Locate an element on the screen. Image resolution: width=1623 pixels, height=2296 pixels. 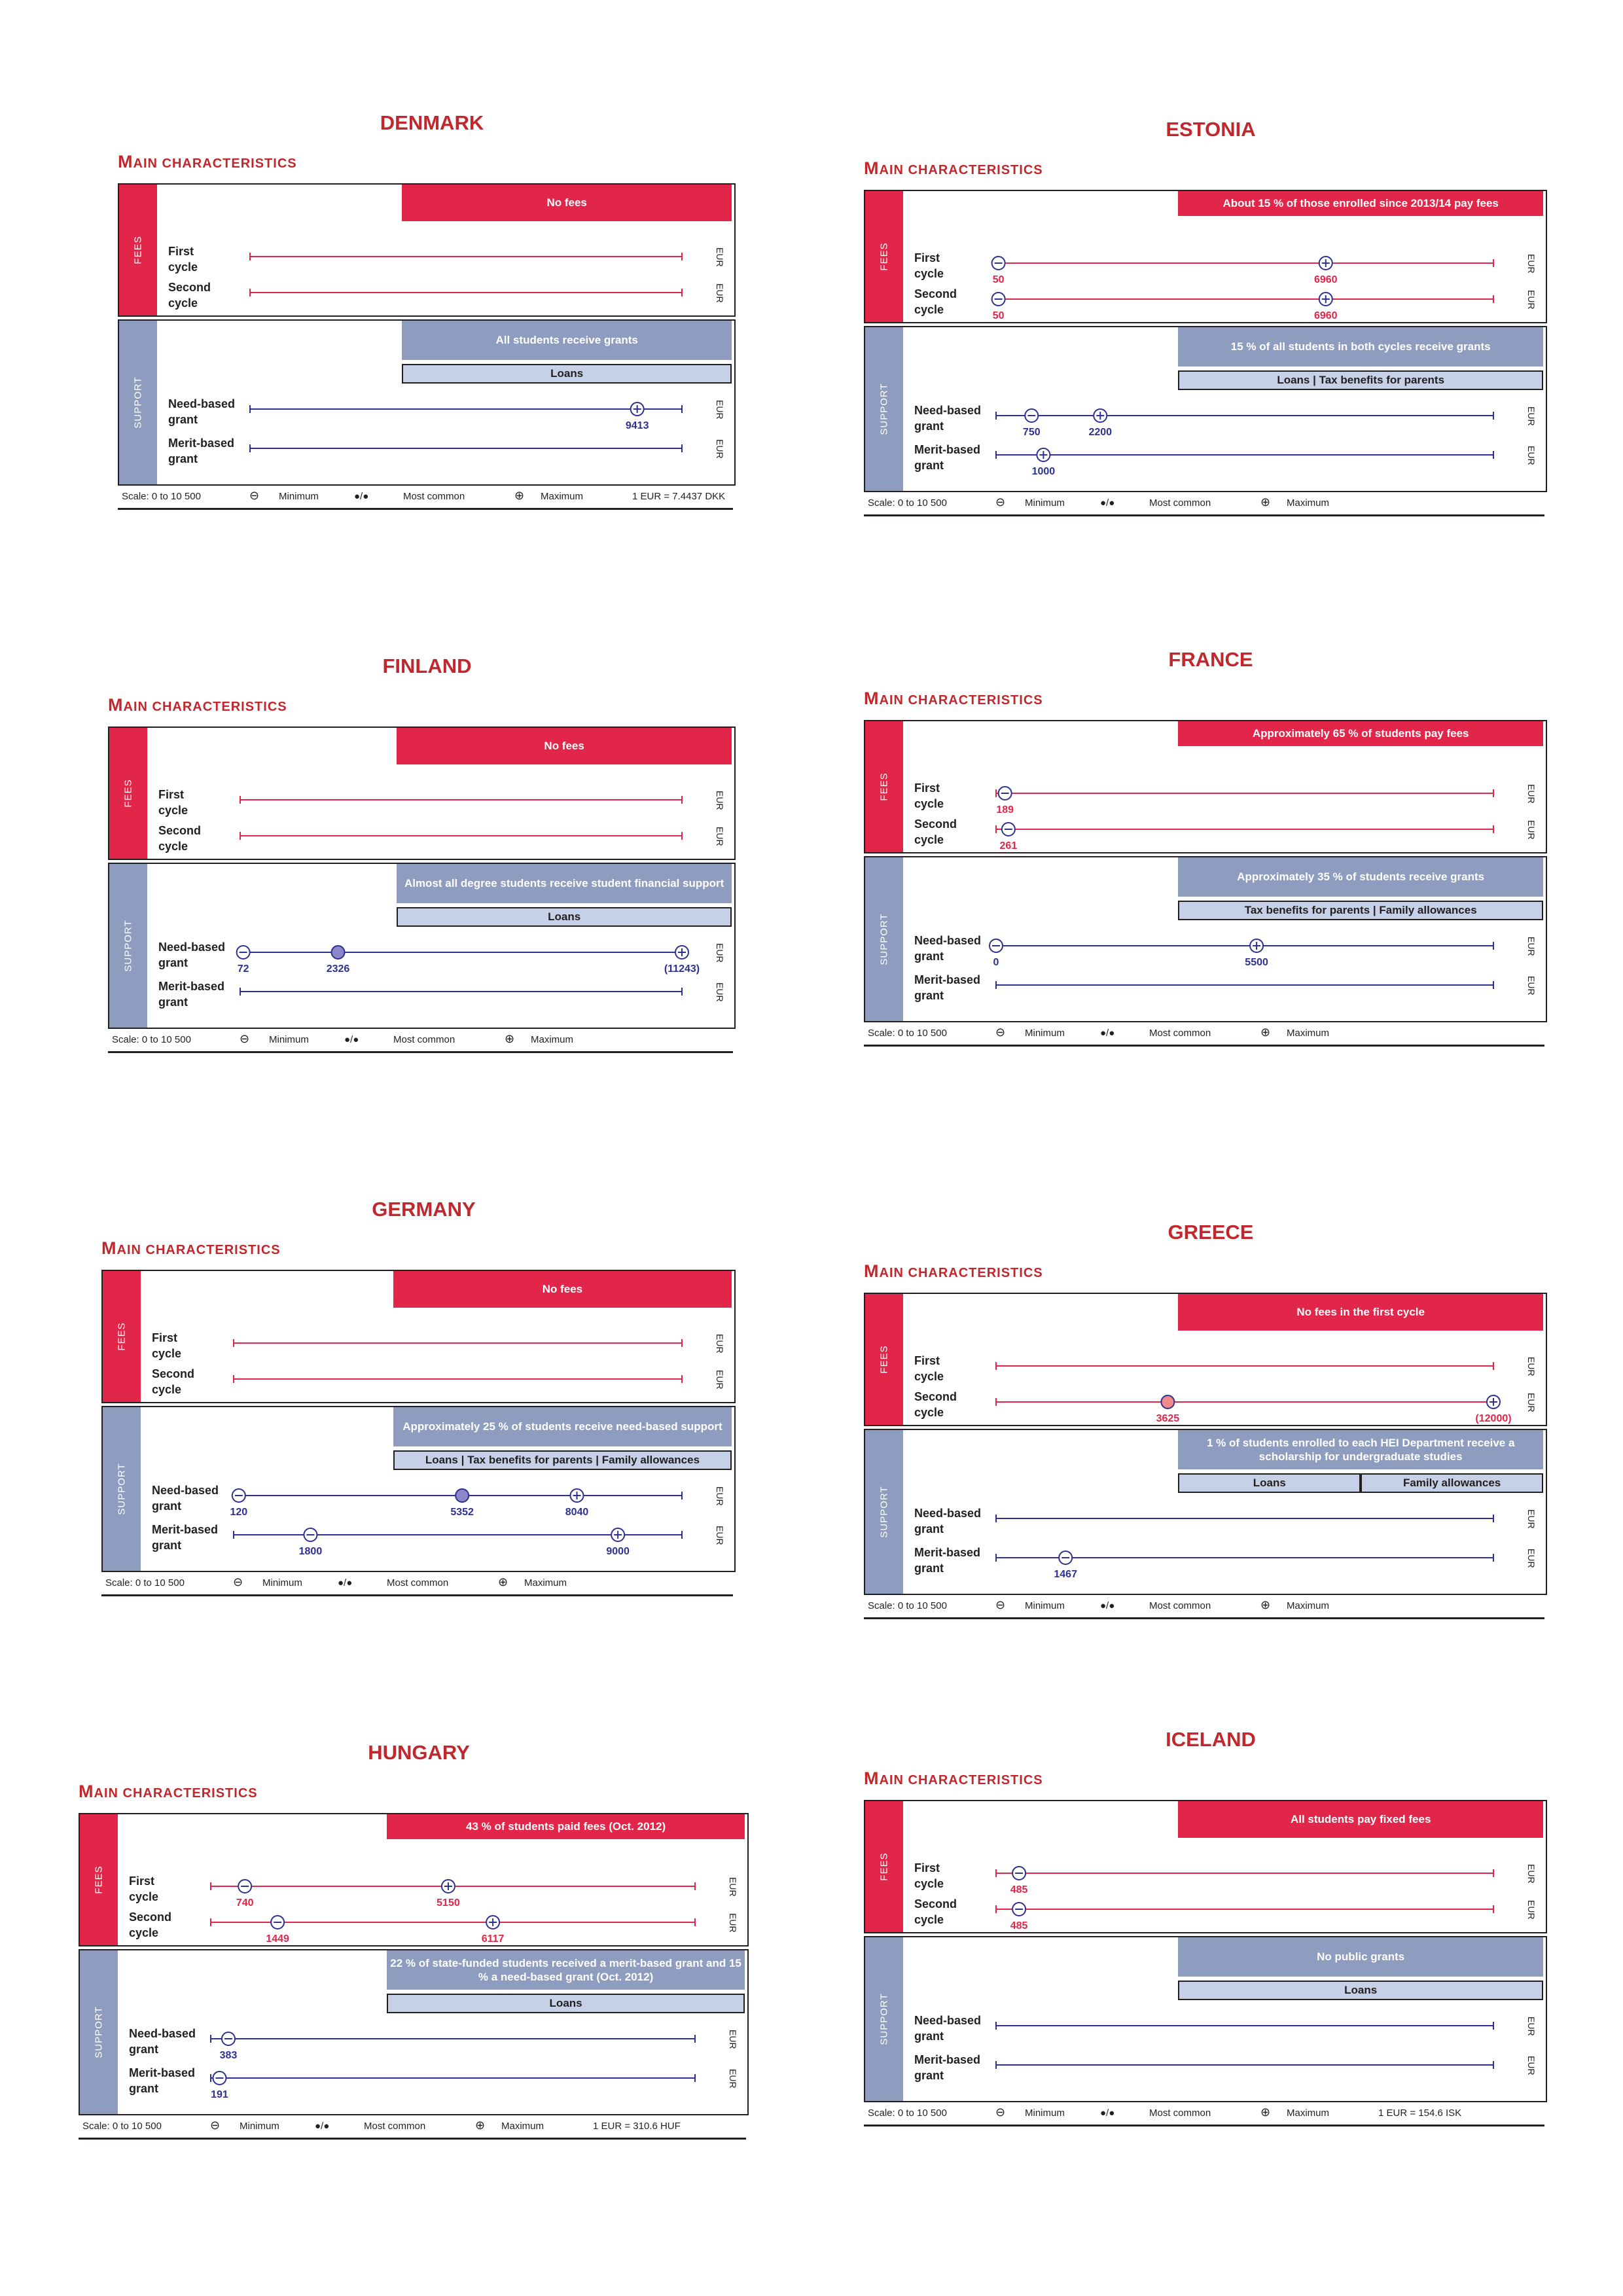
value-label: 189 is located at coordinates (1005, 810).